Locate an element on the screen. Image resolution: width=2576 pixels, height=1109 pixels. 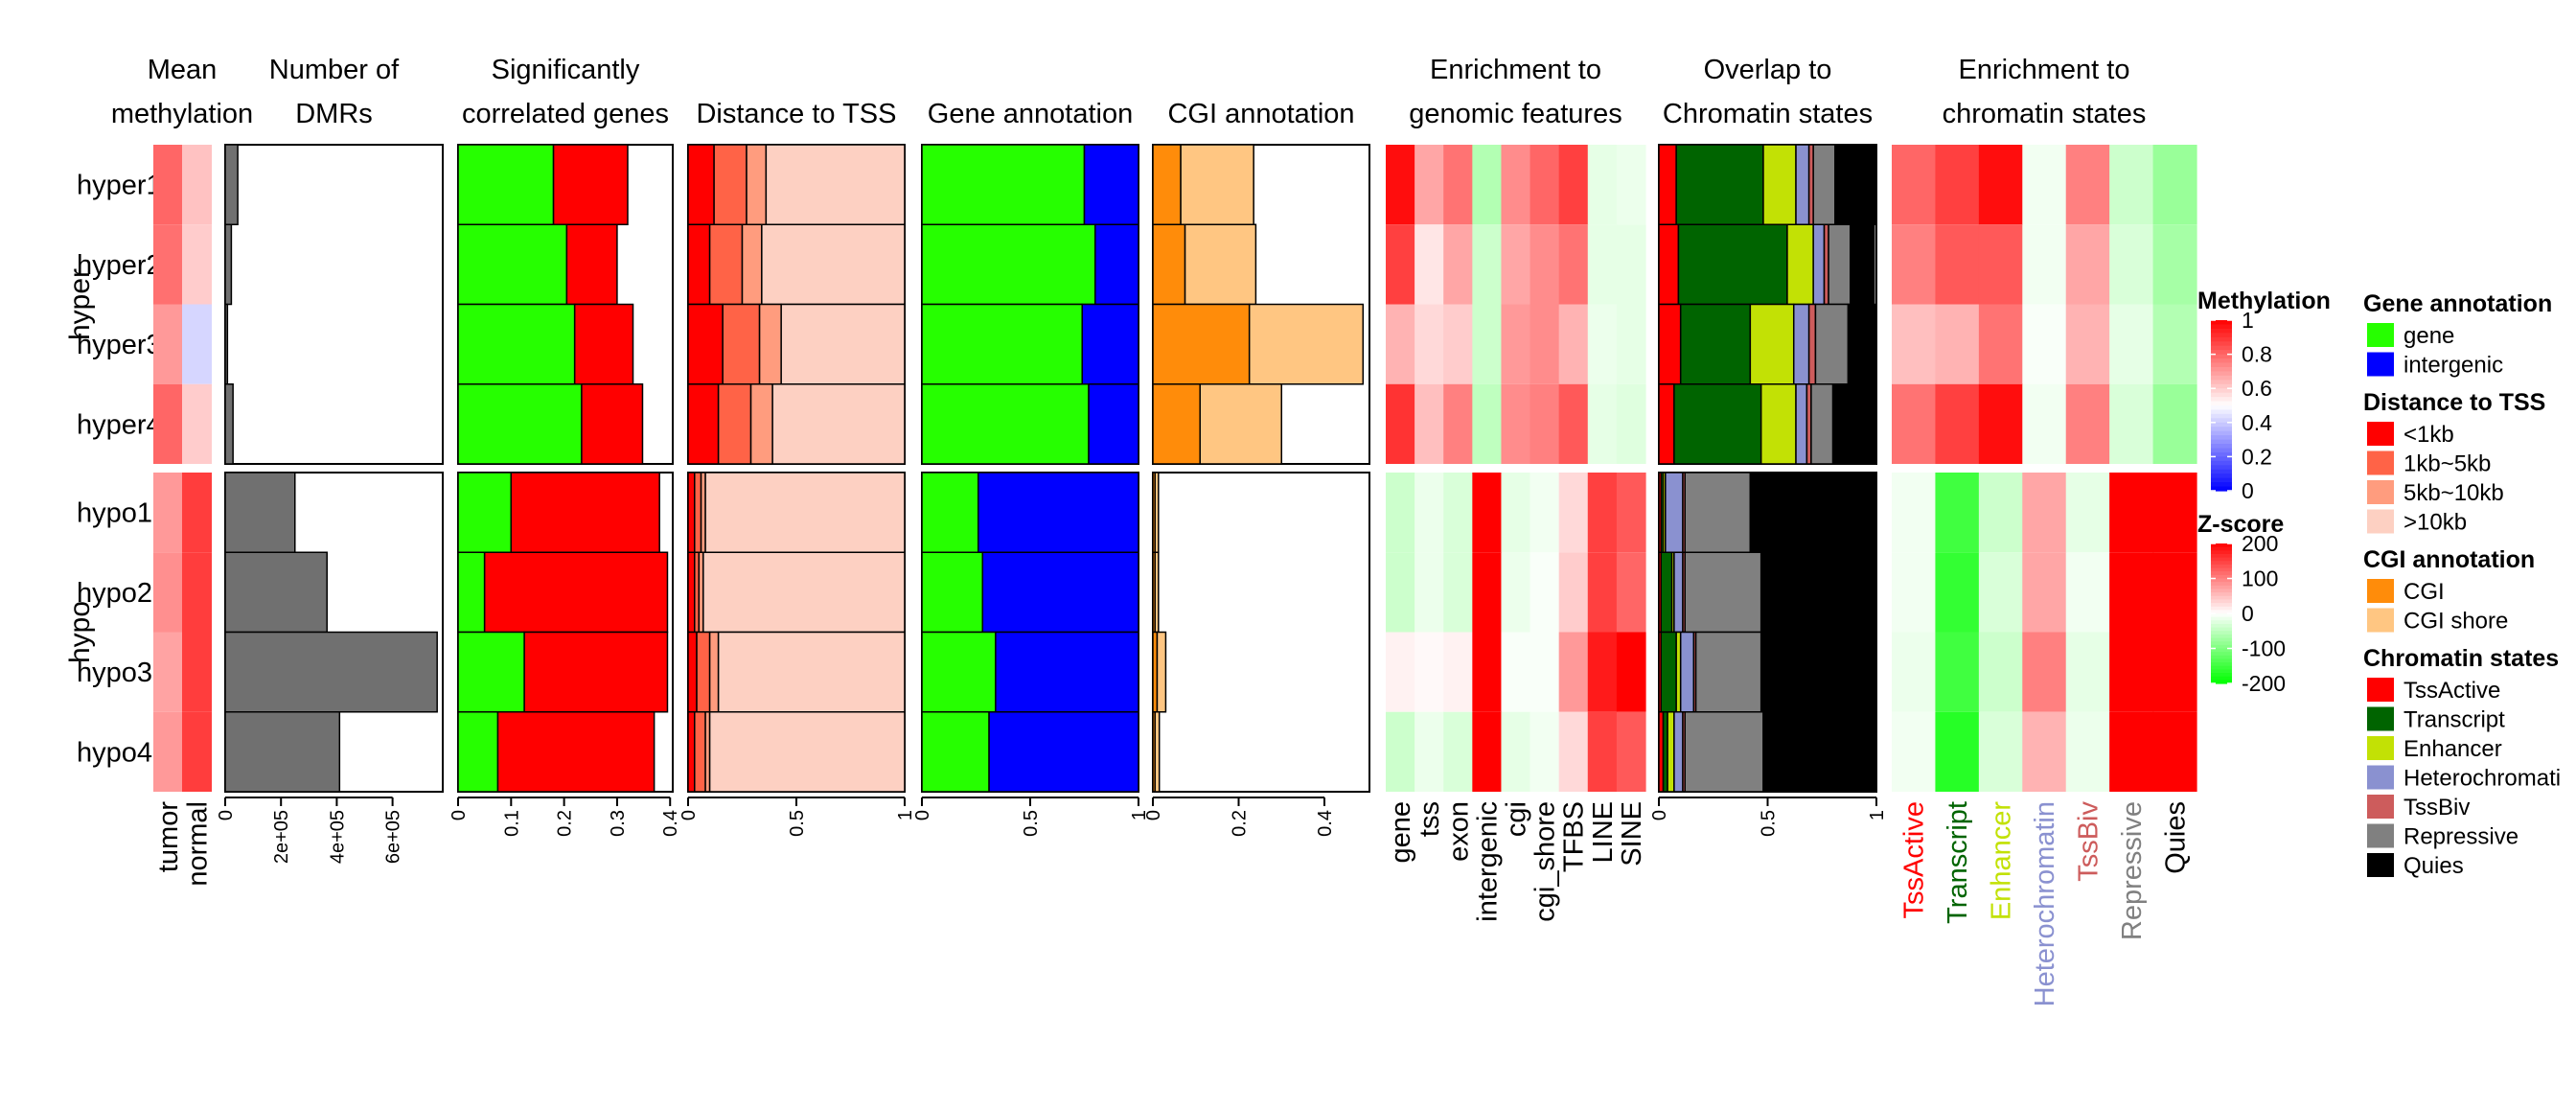
distance-to-tss-bar--1kb is located at coordinates (701, 185).